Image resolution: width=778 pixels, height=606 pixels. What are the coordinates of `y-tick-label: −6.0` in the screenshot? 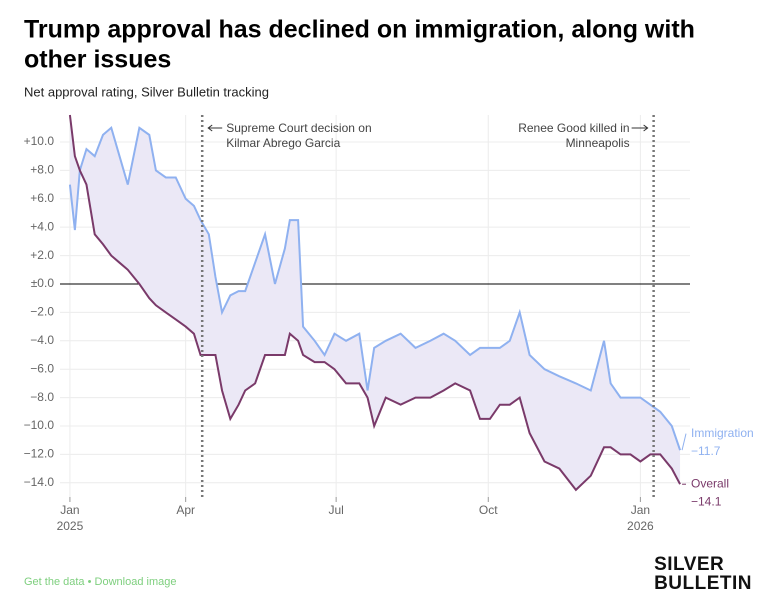 It's located at (42, 368).